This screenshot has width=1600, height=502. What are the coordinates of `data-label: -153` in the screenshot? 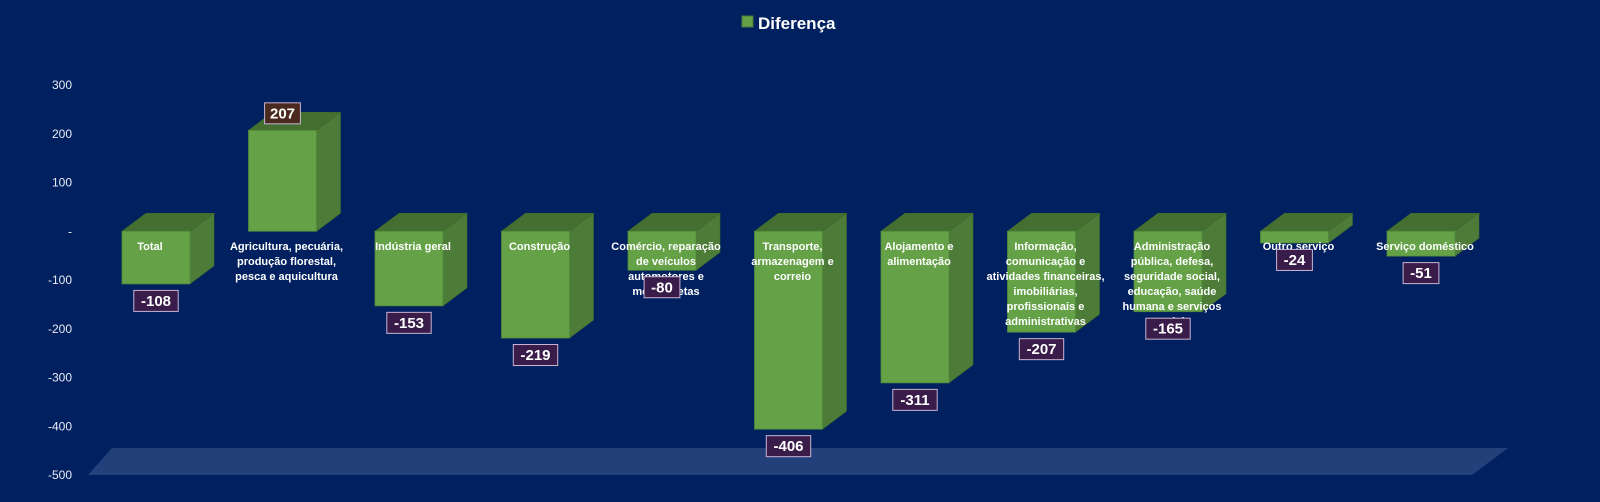 It's located at (409, 322).